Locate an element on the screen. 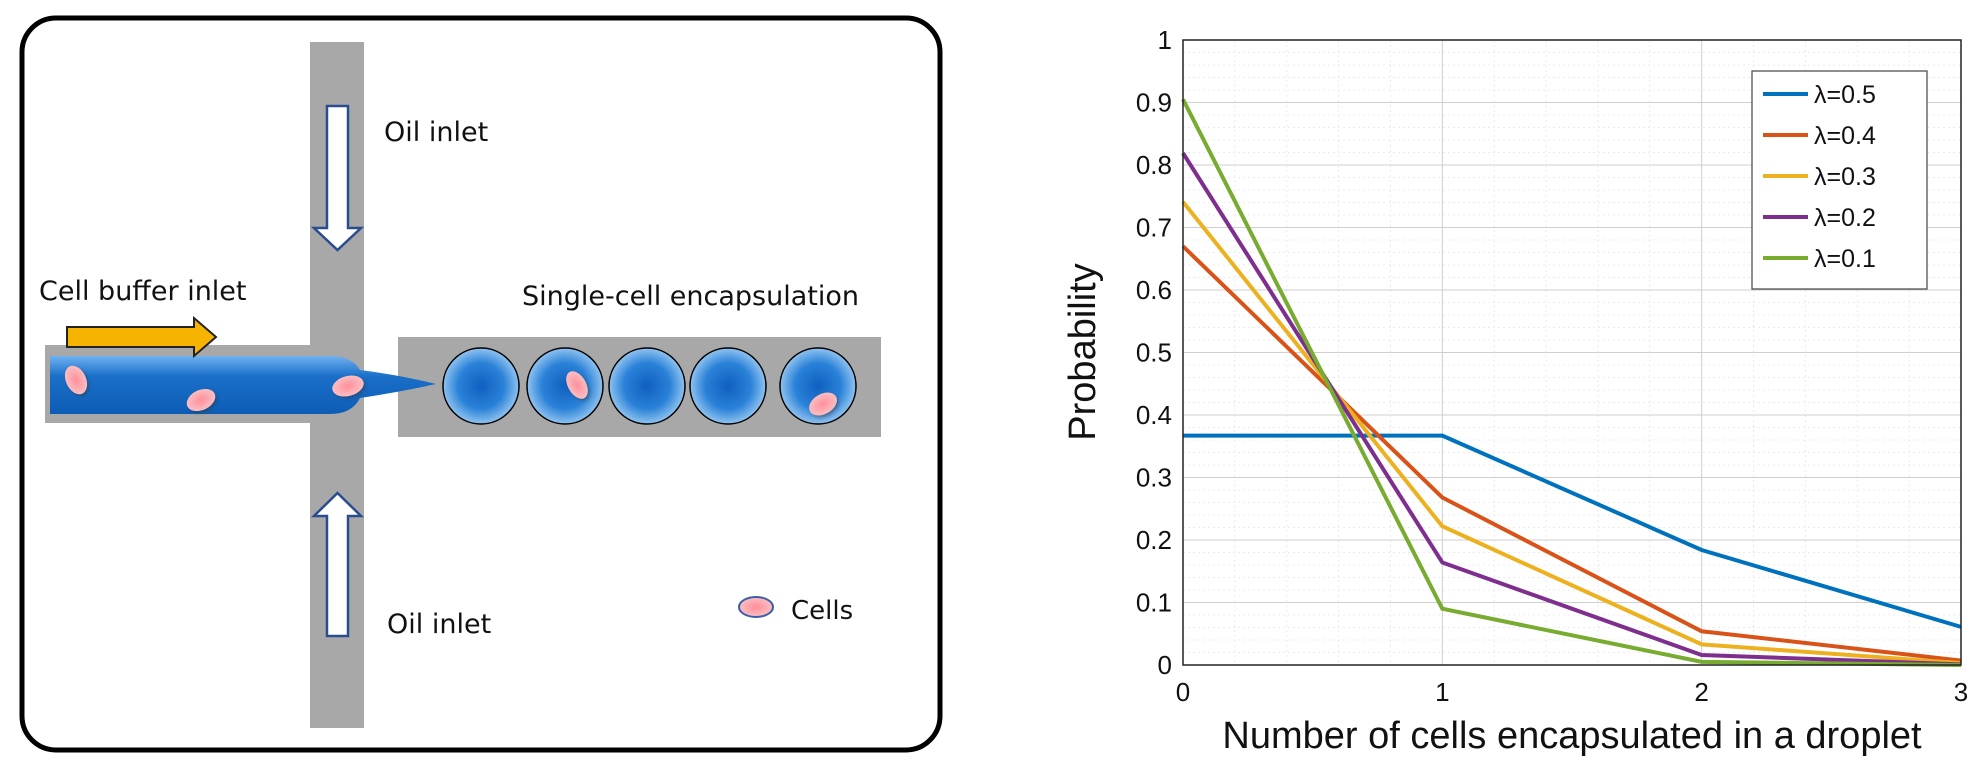 This screenshot has height=774, width=1982. y-tick-label: 0.1 is located at coordinates (1154, 603).